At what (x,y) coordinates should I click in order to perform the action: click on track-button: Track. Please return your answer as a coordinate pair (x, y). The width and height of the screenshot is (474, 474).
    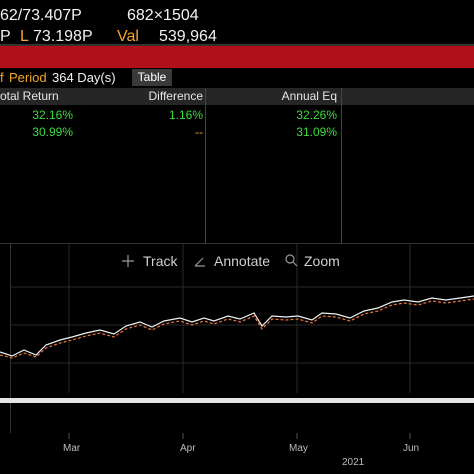
    Looking at the image, I should click on (160, 261).